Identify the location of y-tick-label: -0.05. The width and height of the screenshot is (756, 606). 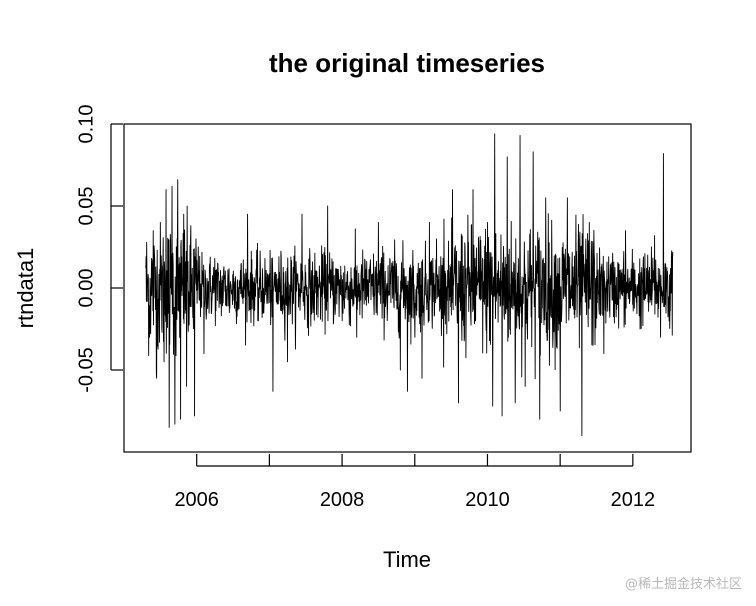
(86, 370).